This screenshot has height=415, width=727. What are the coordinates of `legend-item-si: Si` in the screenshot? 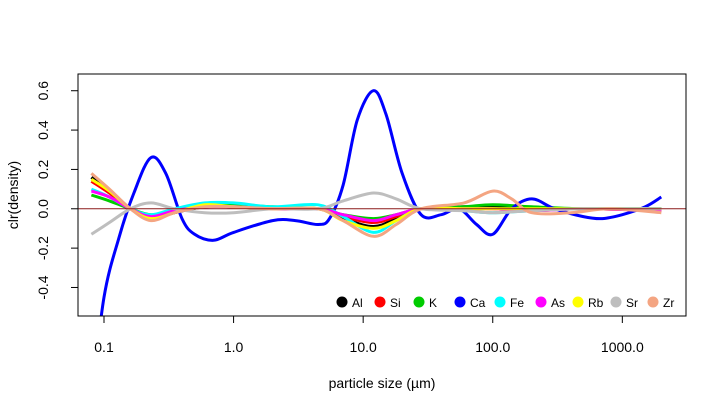 It's located at (387, 303).